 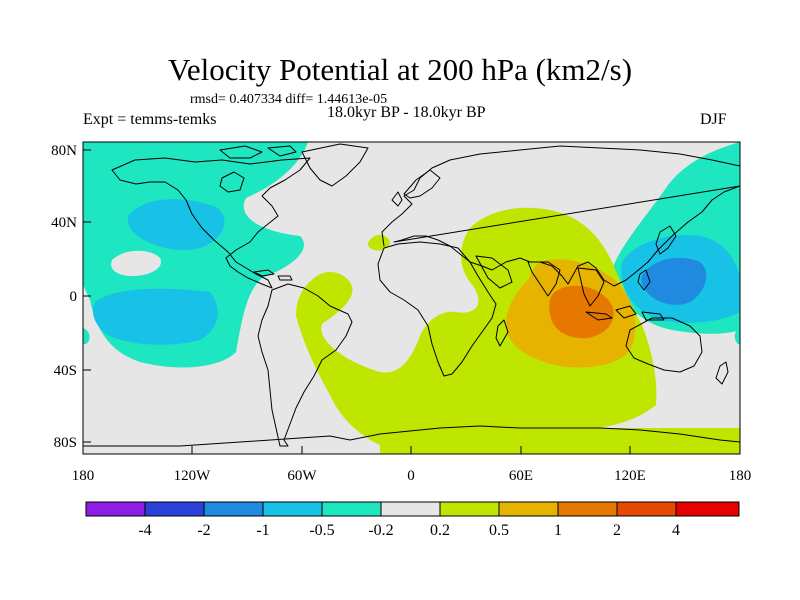 What do you see at coordinates (560, 216) in the screenshot?
I see `coast-eurasia` at bounding box center [560, 216].